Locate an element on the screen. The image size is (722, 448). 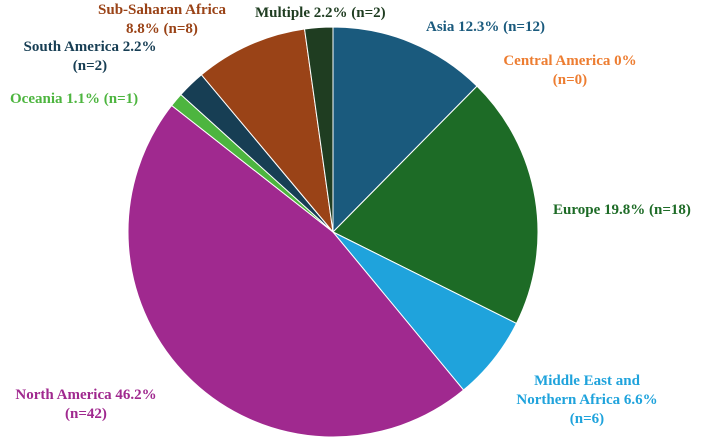
label-multiple: Multiple 2.2% (n=2) is located at coordinates (320, 13).